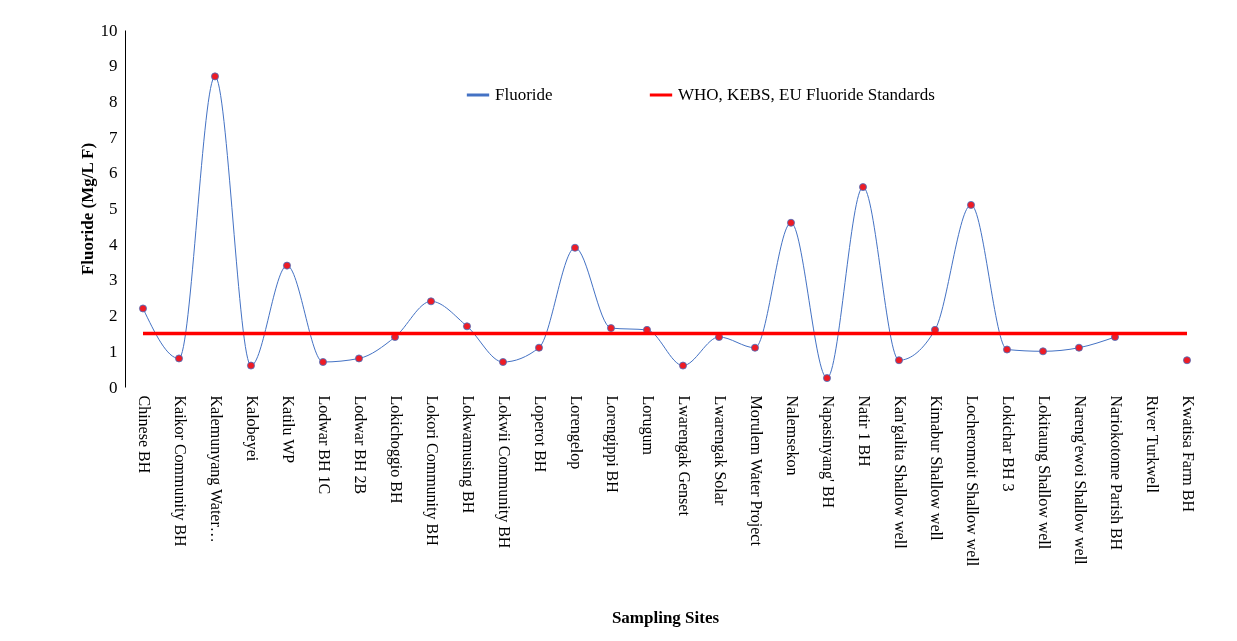  What do you see at coordinates (288, 429) in the screenshot?
I see `x-tick-label: Katilu WP` at bounding box center [288, 429].